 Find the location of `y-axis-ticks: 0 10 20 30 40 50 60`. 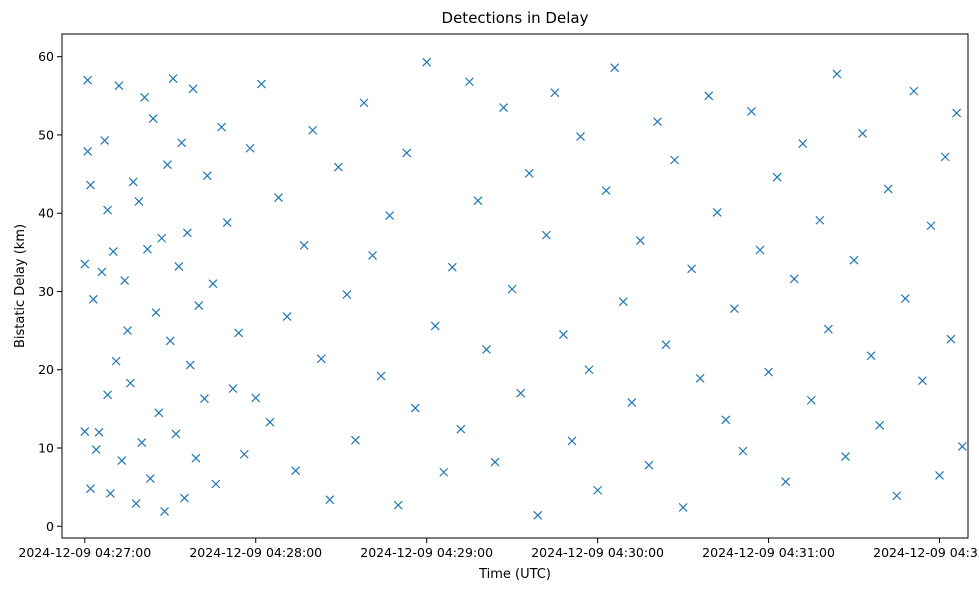

y-axis-ticks: 0 10 20 30 40 50 60 is located at coordinates (50, 291).